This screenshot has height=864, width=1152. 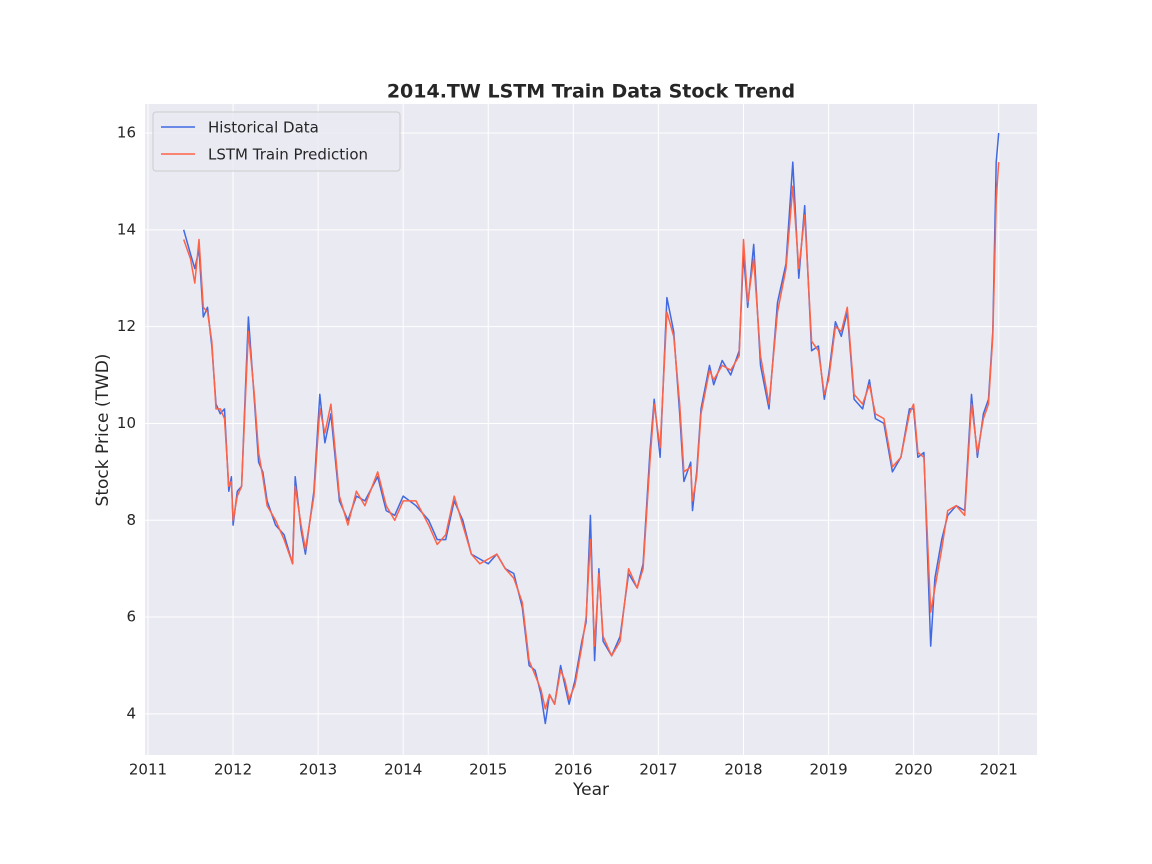 What do you see at coordinates (233, 770) in the screenshot?
I see `x-tick-label: 2012` at bounding box center [233, 770].